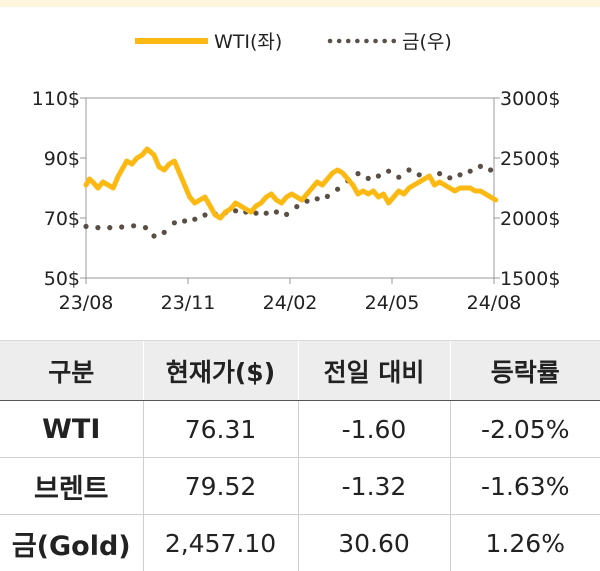 This screenshot has width=600, height=571. I want to click on right-axis-tick-label: 2000$, so click(530, 219).